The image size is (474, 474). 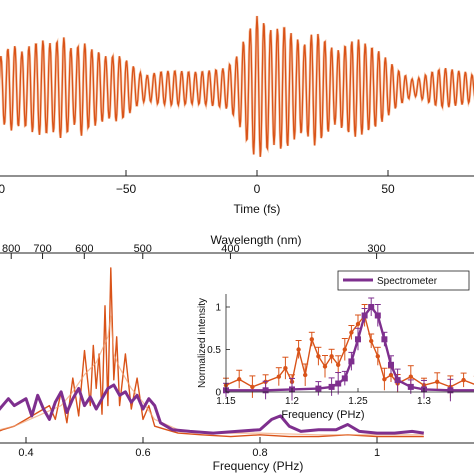 I want to click on inset-traces, so click(x=348, y=349).